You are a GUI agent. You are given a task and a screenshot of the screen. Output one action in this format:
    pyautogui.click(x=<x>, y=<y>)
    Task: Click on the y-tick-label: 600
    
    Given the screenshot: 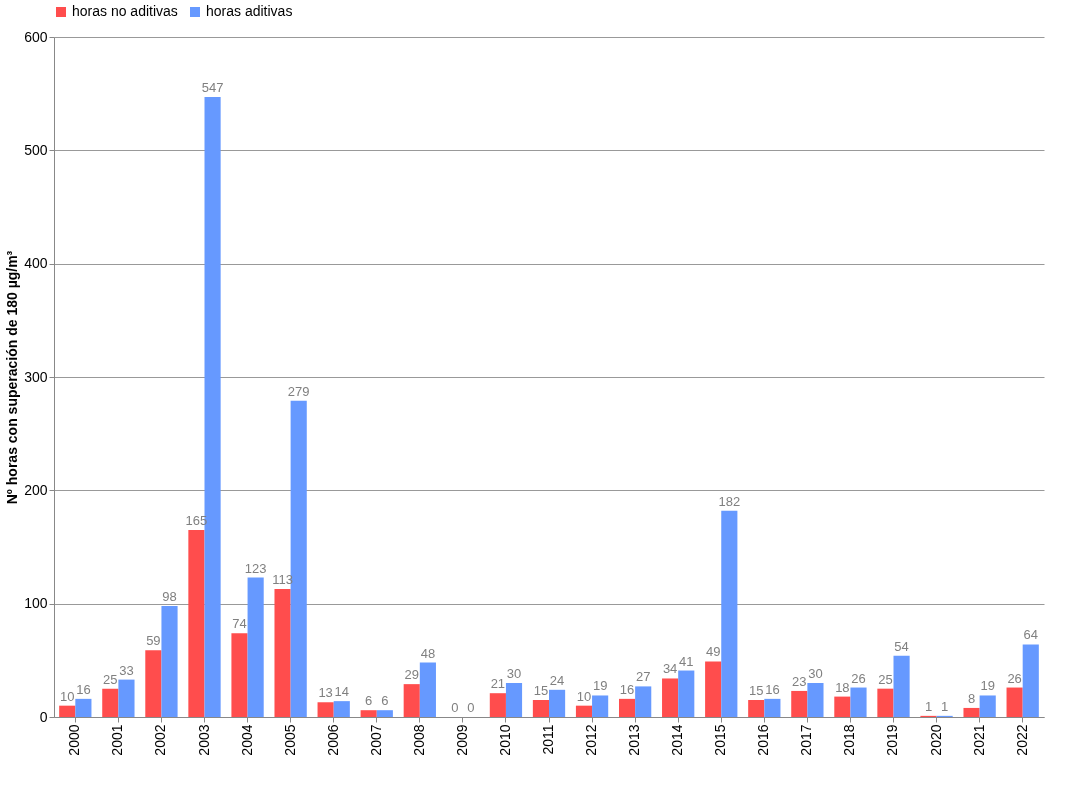 What is the action you would take?
    pyautogui.click(x=36, y=36)
    